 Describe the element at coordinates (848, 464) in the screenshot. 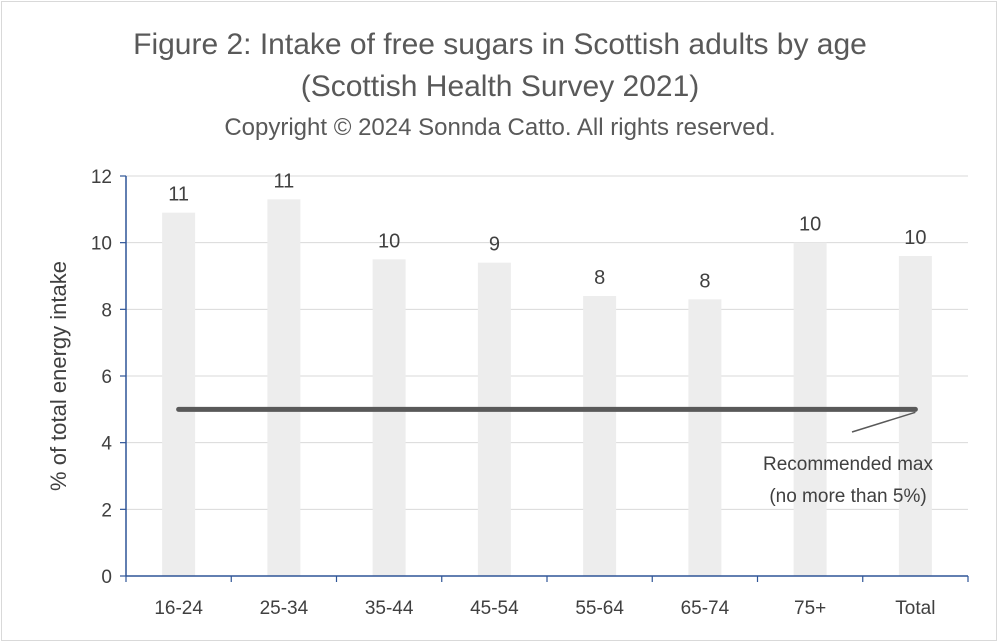

I see `reference-label-line-1: Recommended max` at that location.